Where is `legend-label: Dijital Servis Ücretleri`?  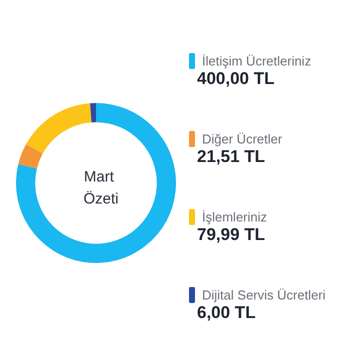
legend-label: Dijital Servis Ücretleri is located at coordinates (264, 295).